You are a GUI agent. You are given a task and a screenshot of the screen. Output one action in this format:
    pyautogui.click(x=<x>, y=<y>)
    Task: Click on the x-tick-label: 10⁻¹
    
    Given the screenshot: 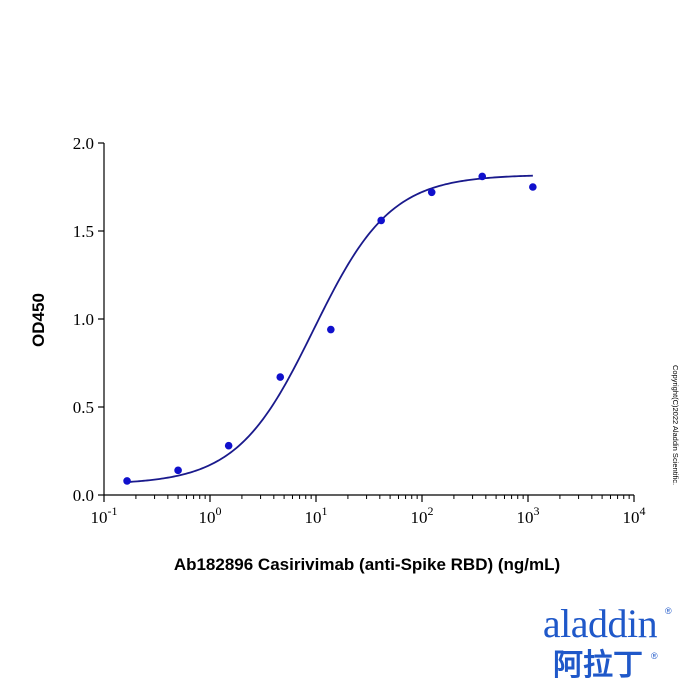 What is the action you would take?
    pyautogui.click(x=104, y=515)
    